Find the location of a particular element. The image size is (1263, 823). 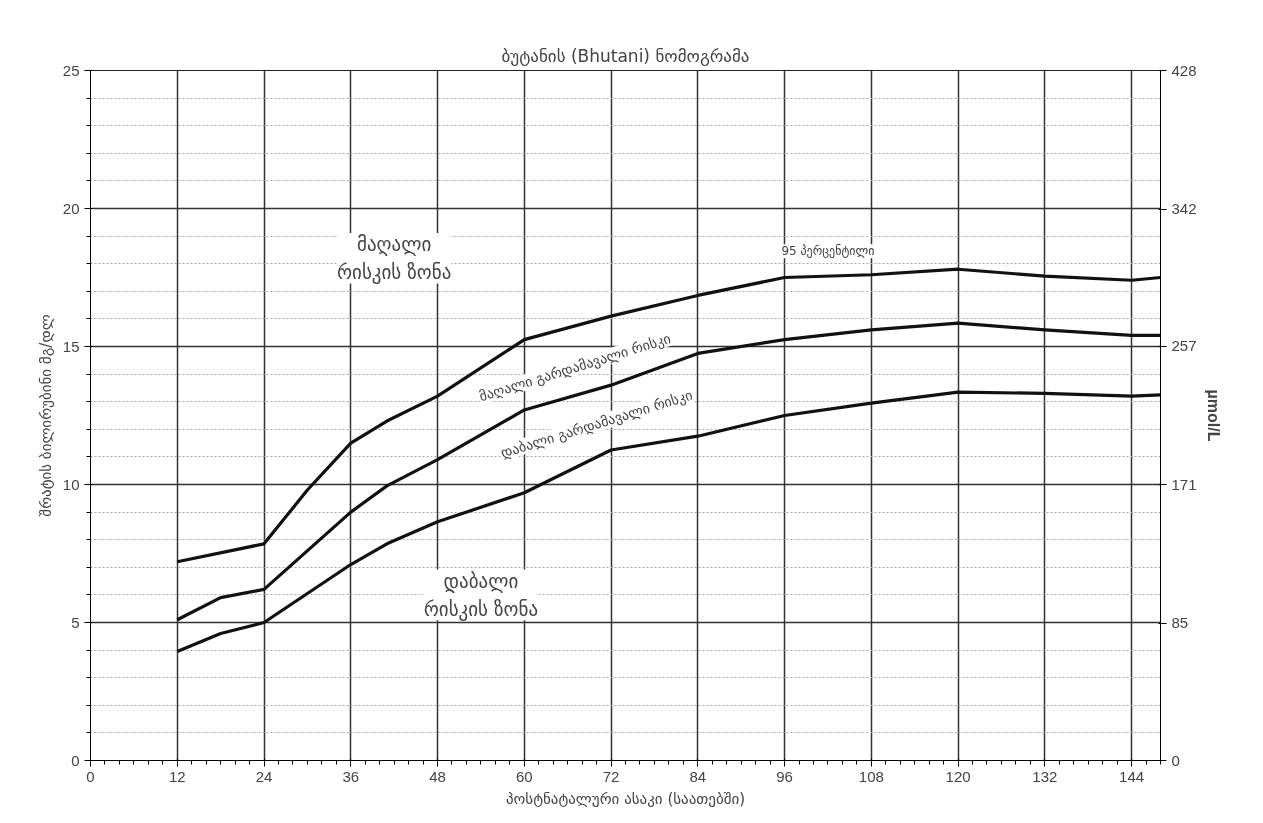

x-tick-label: 96 is located at coordinates (784, 776).